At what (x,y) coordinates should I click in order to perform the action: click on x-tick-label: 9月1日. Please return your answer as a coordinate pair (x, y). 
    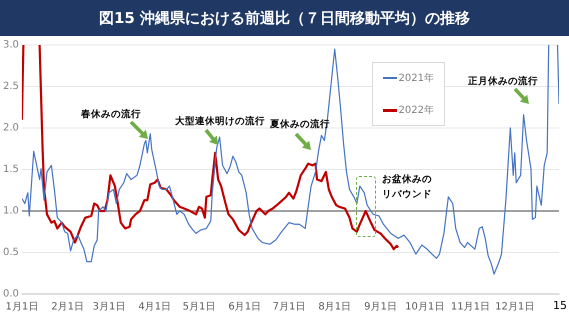
    Looking at the image, I should click on (380, 307).